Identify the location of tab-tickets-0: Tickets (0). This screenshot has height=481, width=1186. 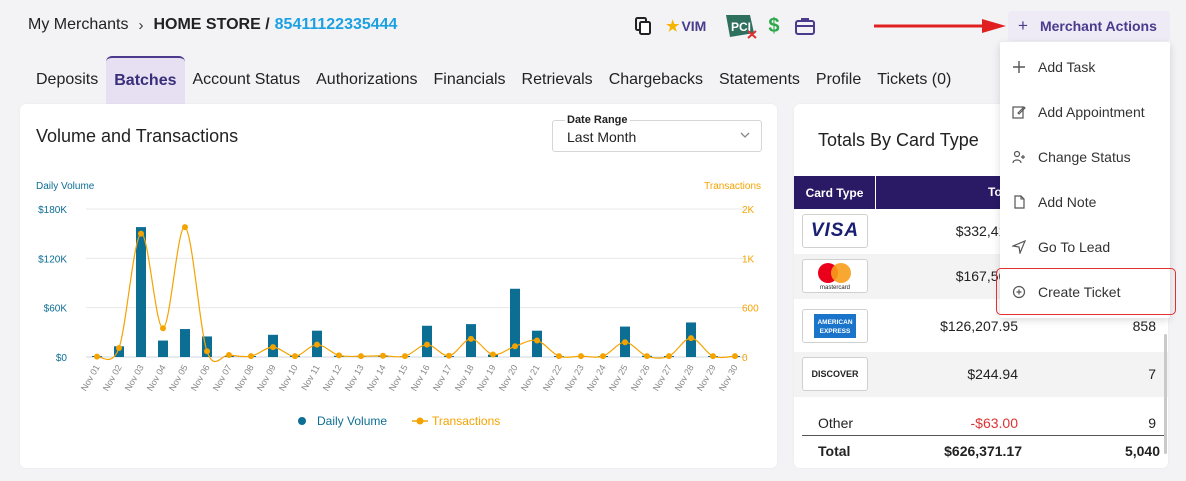
(914, 79).